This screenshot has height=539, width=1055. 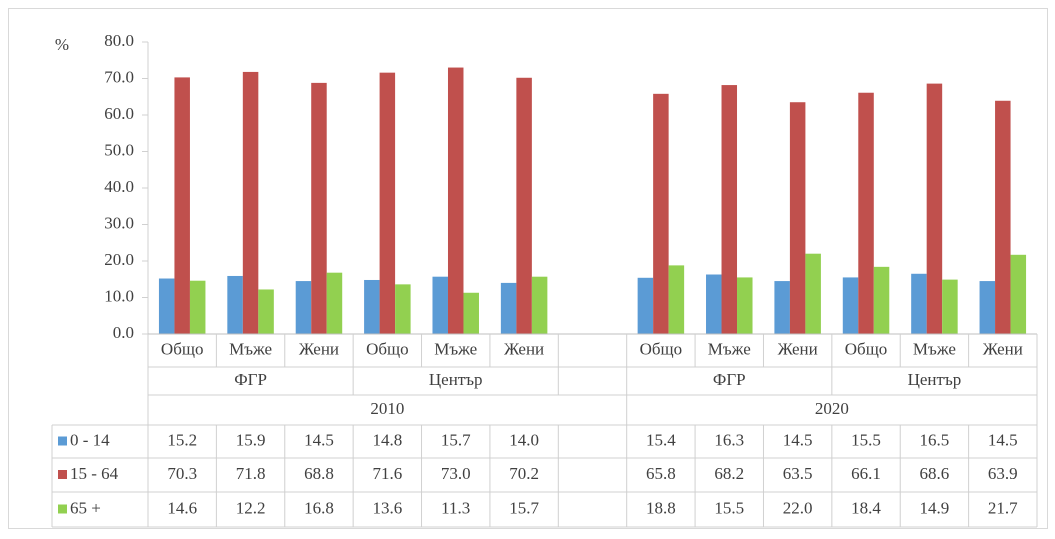 I want to click on data-table-value: 71.6, so click(x=387, y=473).